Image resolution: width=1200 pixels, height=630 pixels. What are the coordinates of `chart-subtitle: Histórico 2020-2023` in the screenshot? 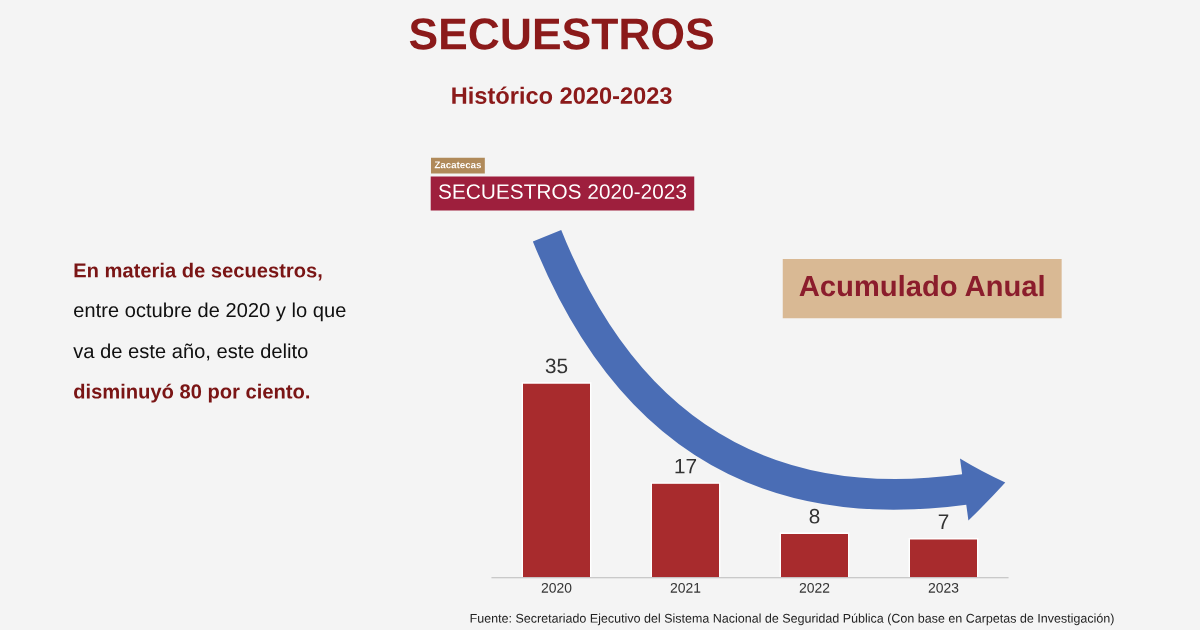 It's located at (562, 95).